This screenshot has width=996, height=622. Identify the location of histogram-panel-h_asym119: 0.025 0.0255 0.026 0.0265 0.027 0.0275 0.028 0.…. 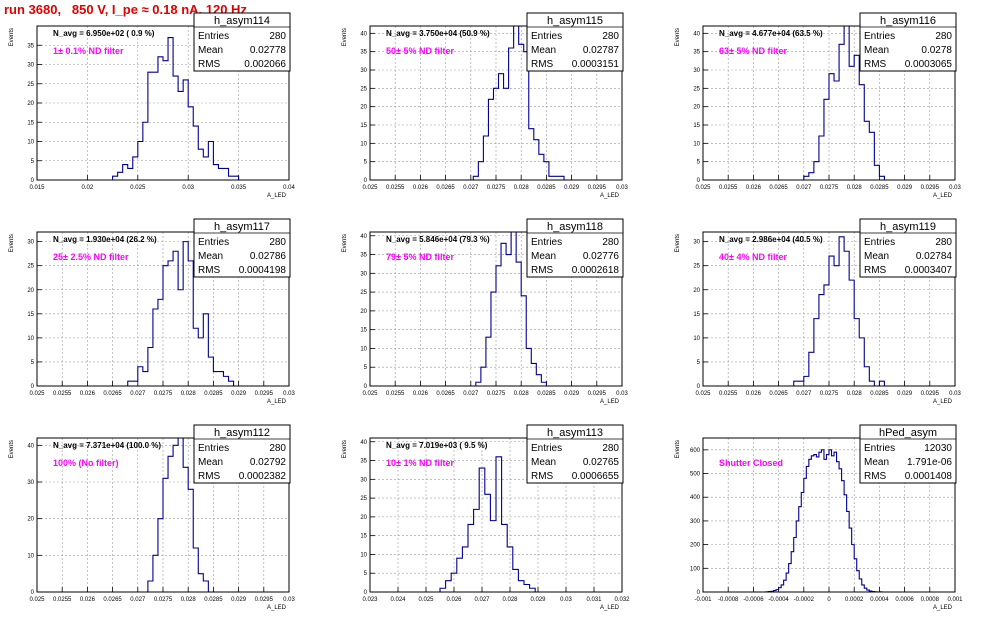
(818, 311).